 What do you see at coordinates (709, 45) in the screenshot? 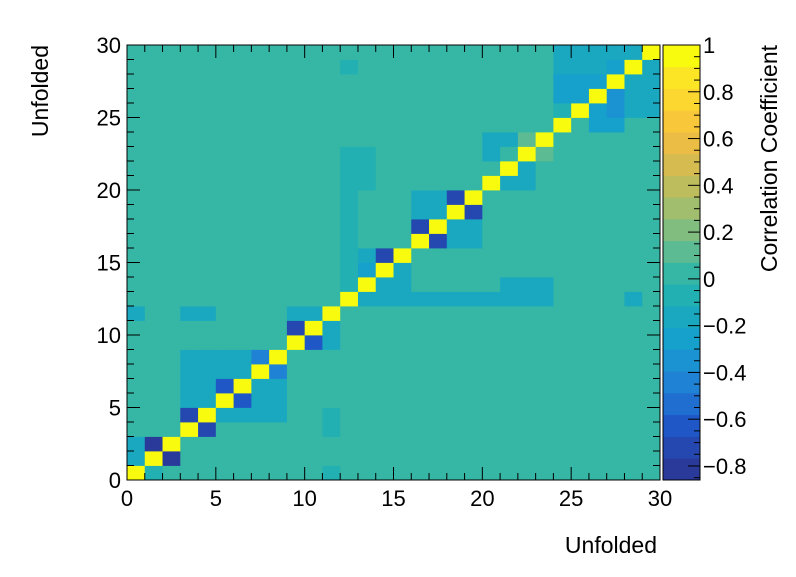
I see `z-tick-label: 1` at bounding box center [709, 45].